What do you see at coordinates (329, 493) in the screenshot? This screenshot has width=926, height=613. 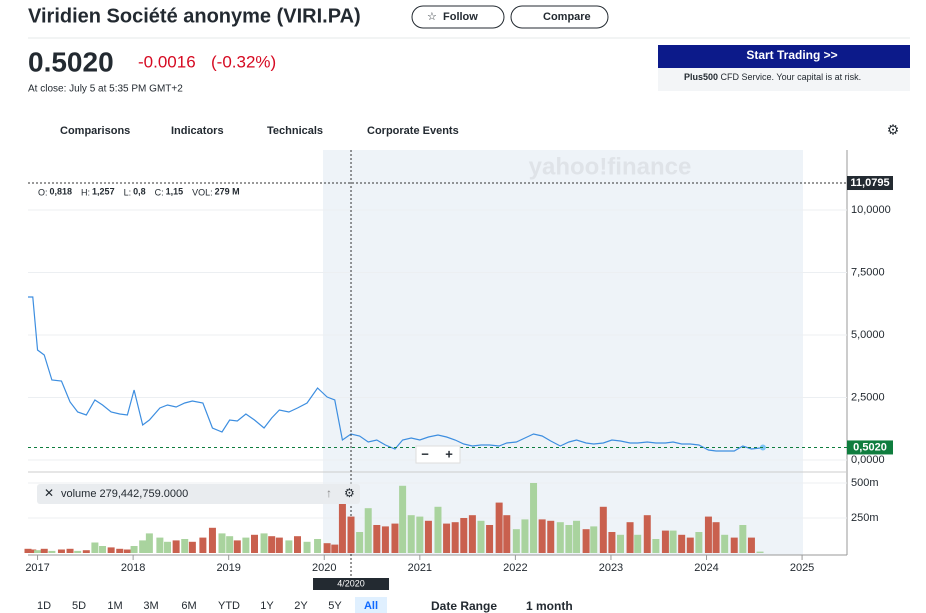 I see `arrow-icon: ↑` at bounding box center [329, 493].